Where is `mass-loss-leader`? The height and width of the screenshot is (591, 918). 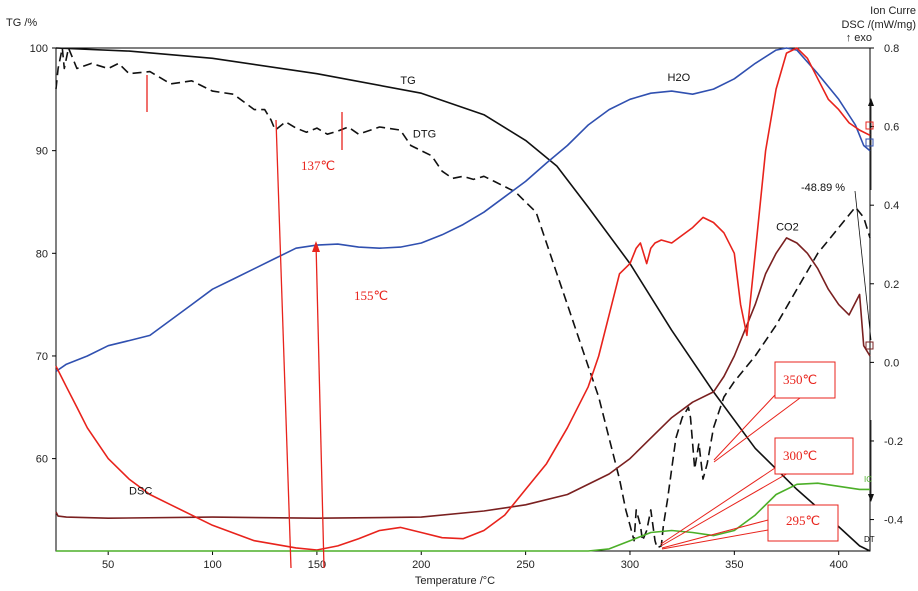
mass-loss-leader is located at coordinates (863, 265).